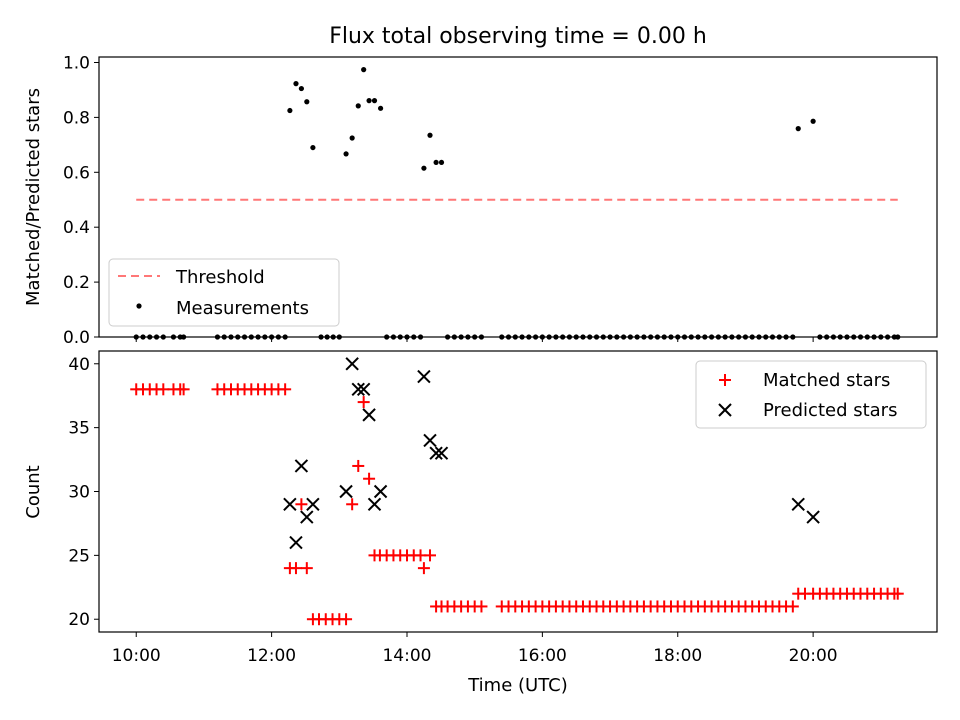 This screenshot has height=720, width=960. I want to click on count-x-tick-label: 20:00, so click(813, 656).